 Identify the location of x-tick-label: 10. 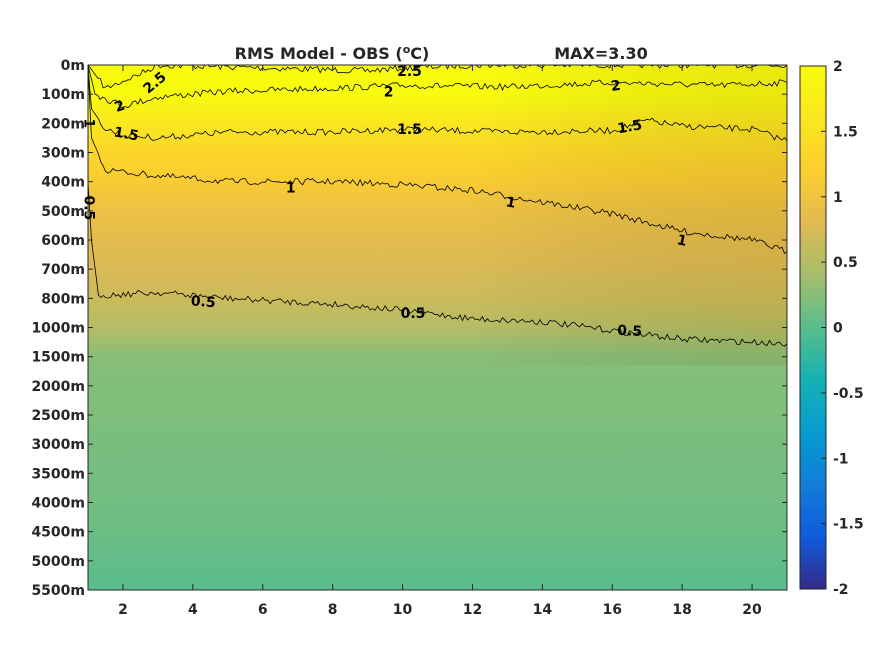
(403, 610).